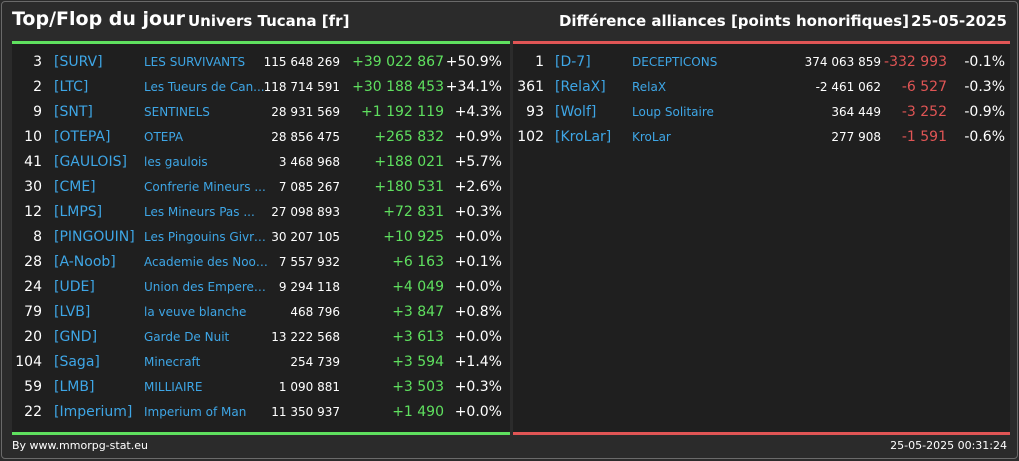  Describe the element at coordinates (172, 362) in the screenshot. I see `alliance-name-link: Minecraft` at that location.